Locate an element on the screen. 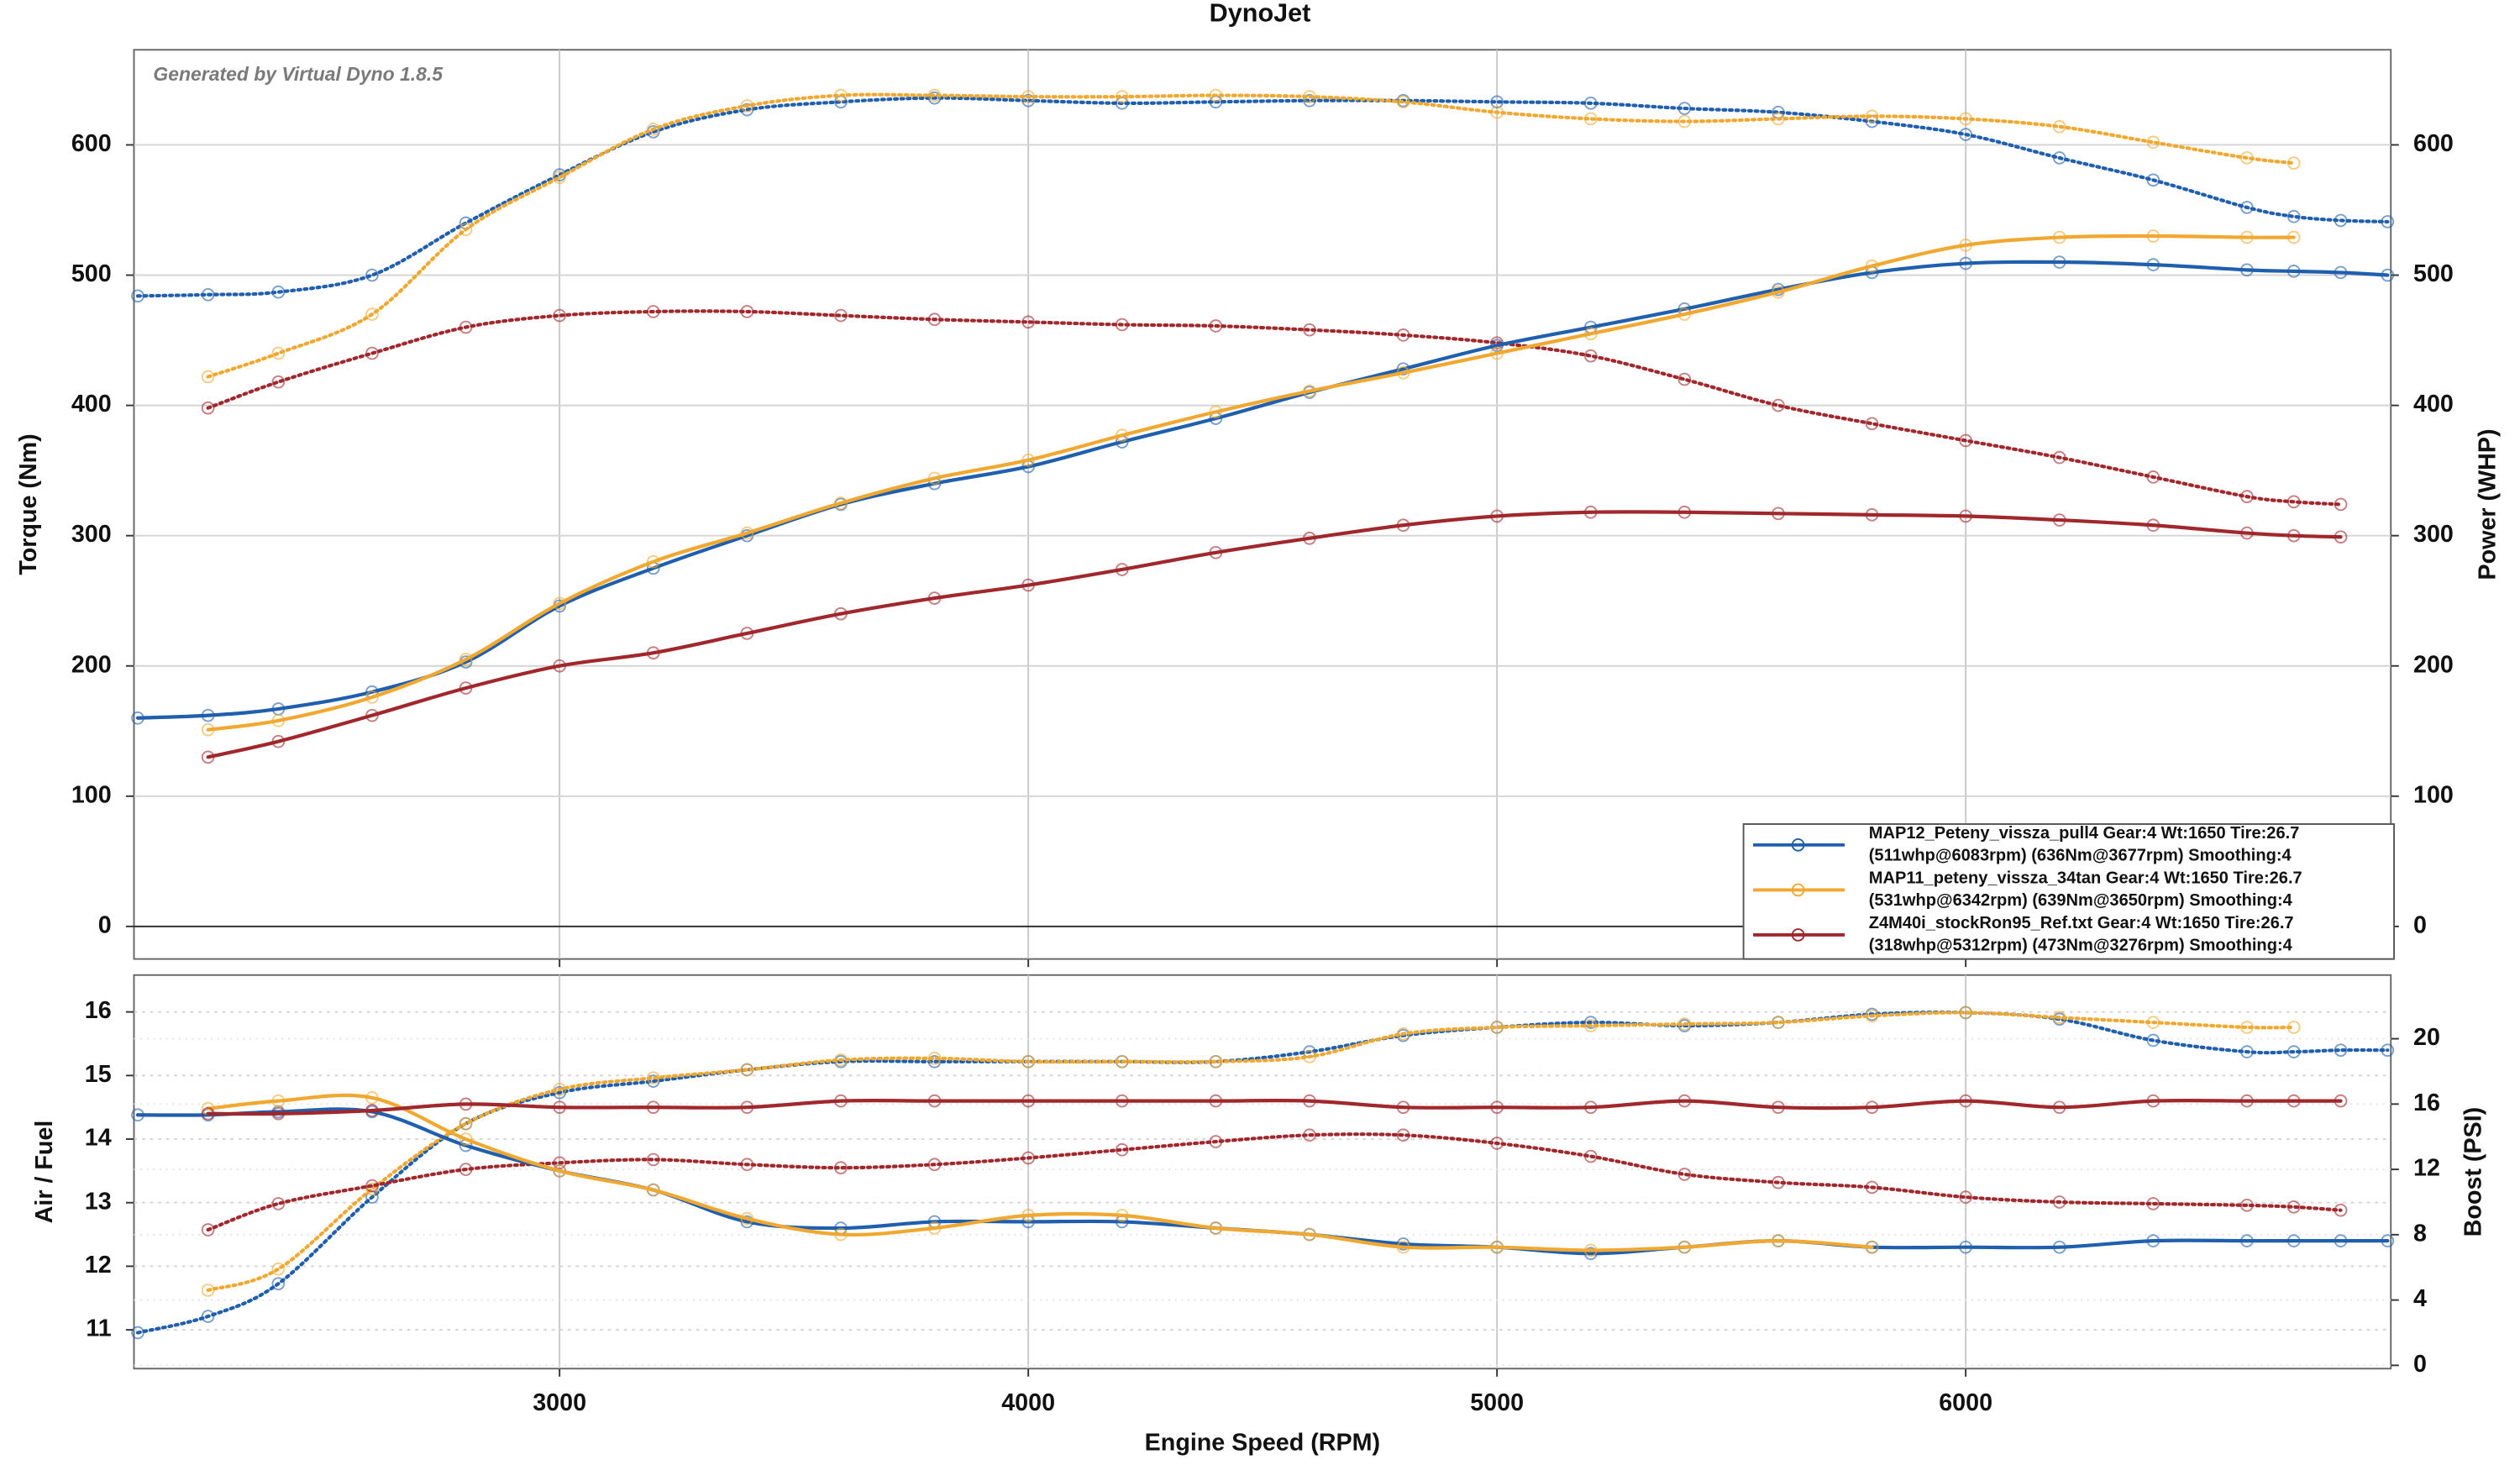  y-tick-label: 11 is located at coordinates (98, 1328).